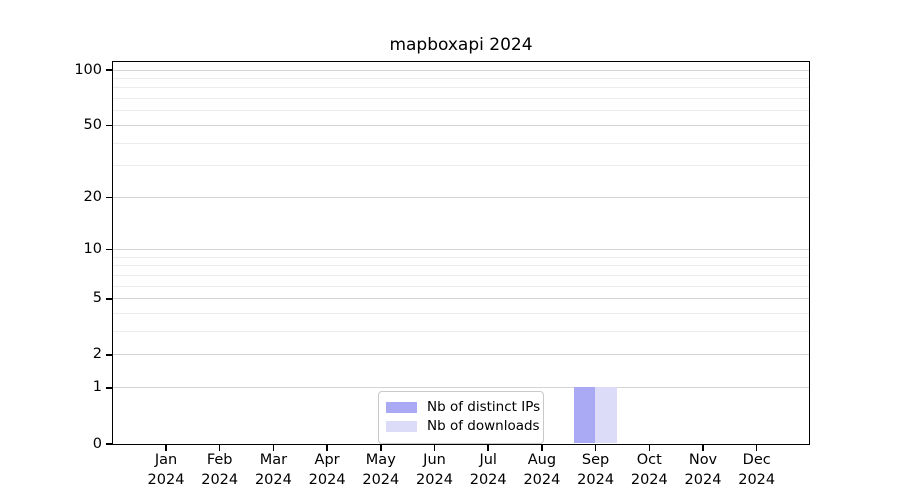  What do you see at coordinates (542, 460) in the screenshot?
I see `x-tick-month-aug: Aug` at bounding box center [542, 460].